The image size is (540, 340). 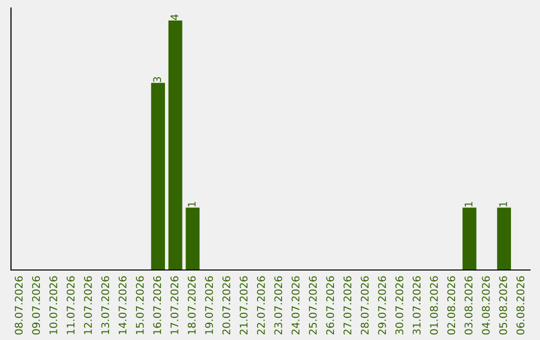 What do you see at coordinates (451, 305) in the screenshot?
I see `x-tick-label: 02.08.2026` at bounding box center [451, 305].